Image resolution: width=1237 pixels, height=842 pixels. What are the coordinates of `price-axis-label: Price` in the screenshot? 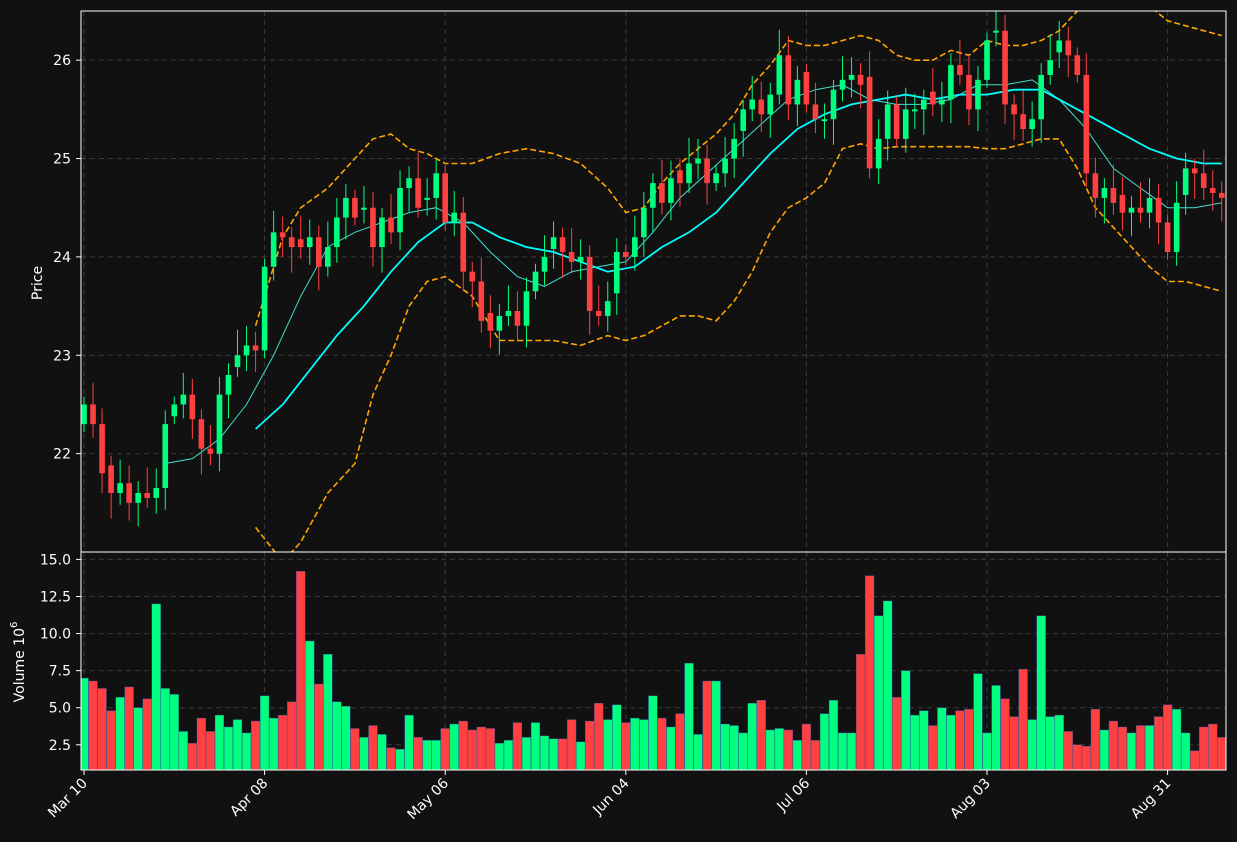 It's located at (38, 283).